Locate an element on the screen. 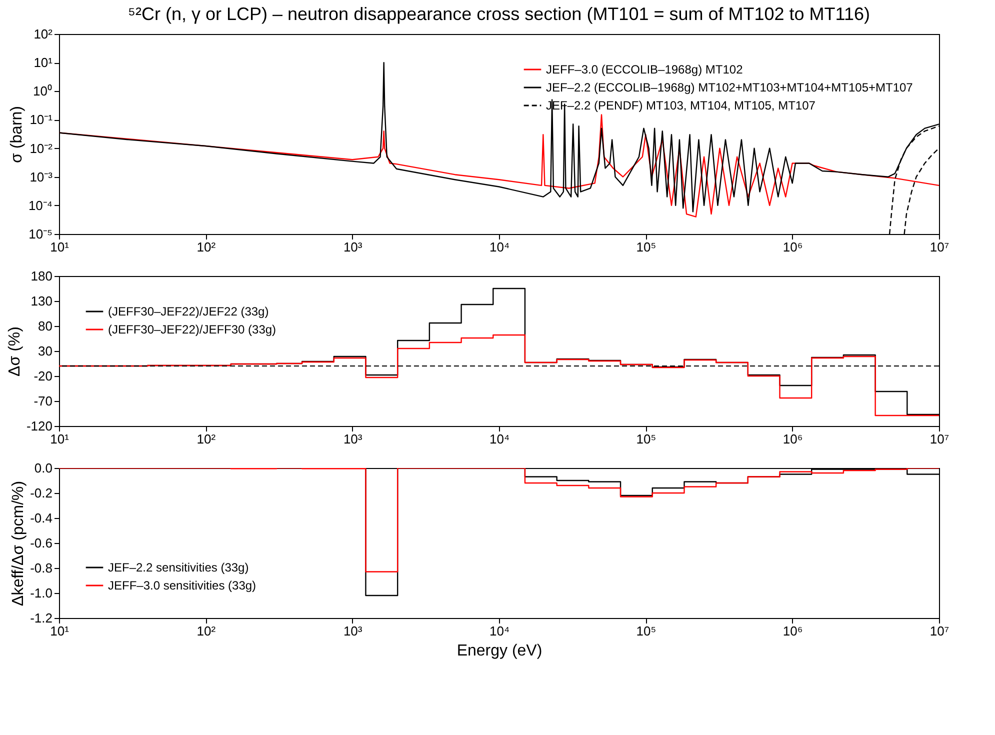 This screenshot has width=995, height=735. y-tick-label: 10¹ is located at coordinates (44, 62).